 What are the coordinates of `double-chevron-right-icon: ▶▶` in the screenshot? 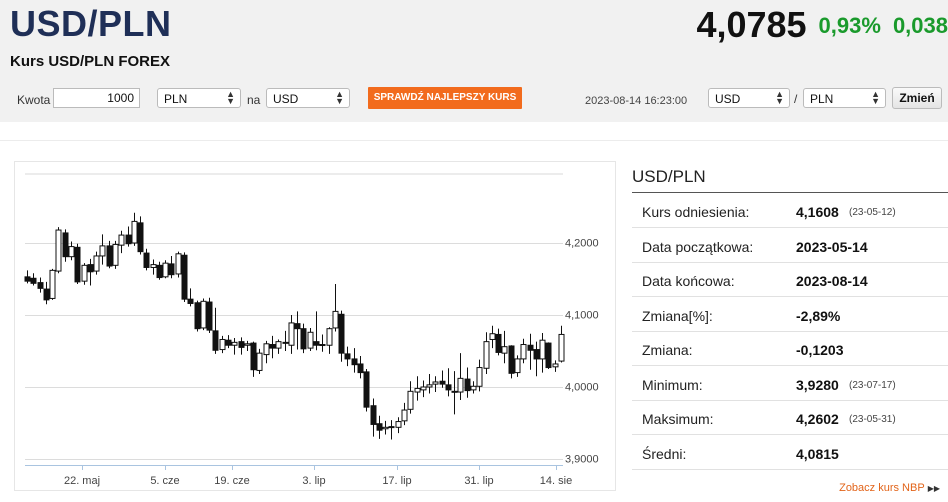 It's located at (933, 488).